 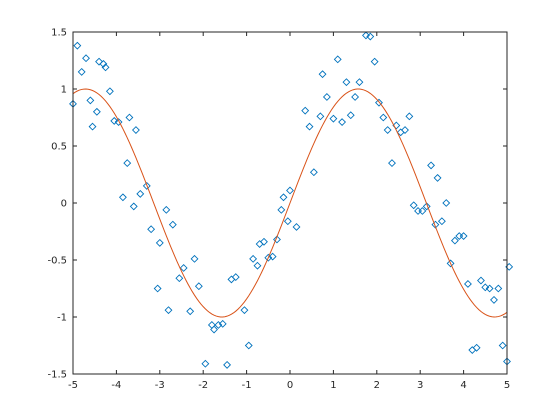 I want to click on x-tick-label: -5, so click(x=73, y=385).